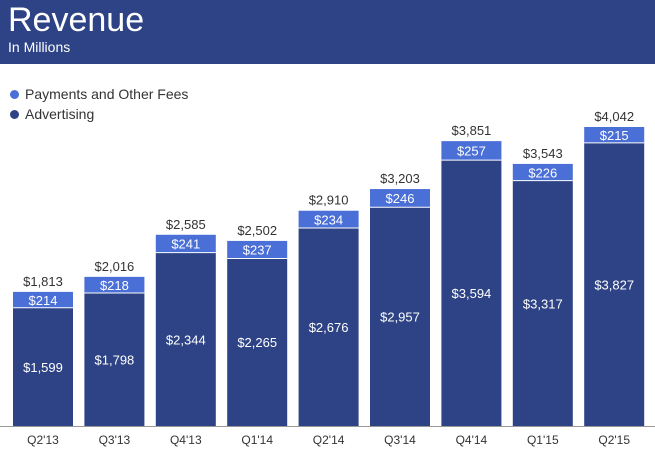 This screenshot has height=452, width=655. Describe the element at coordinates (543, 153) in the screenshot. I see `data-label-total: $3,543` at that location.